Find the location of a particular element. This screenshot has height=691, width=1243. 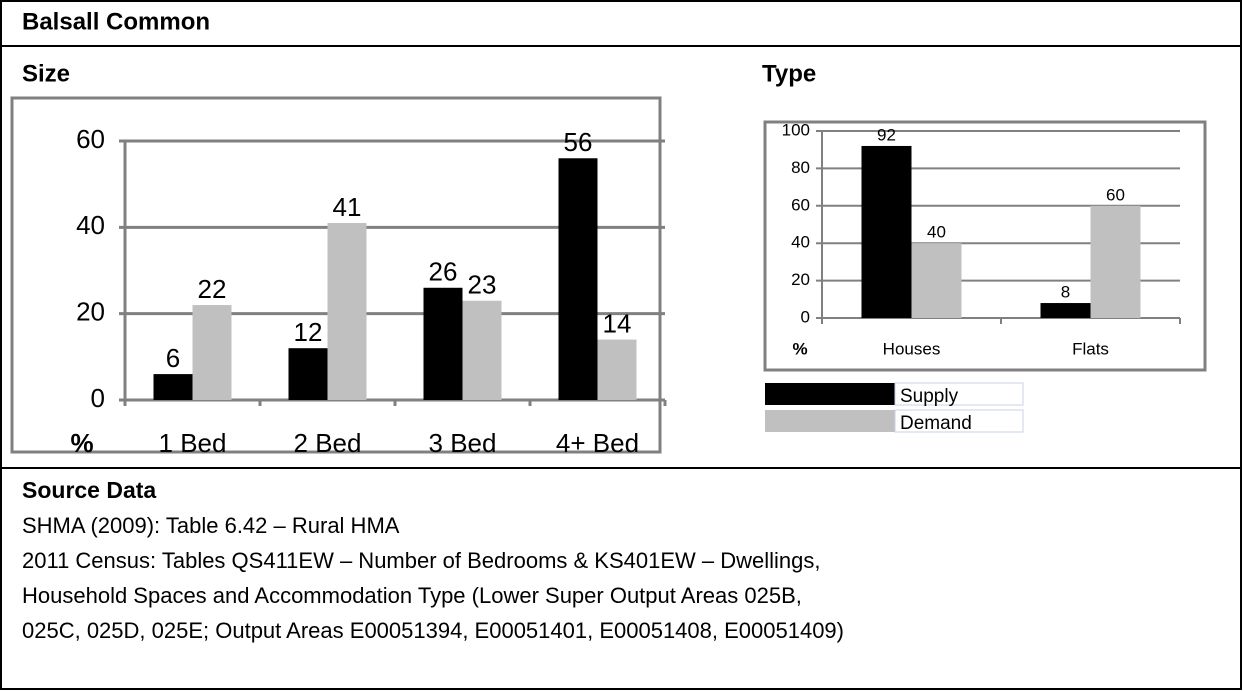

chart-title: Type is located at coordinates (789, 73).